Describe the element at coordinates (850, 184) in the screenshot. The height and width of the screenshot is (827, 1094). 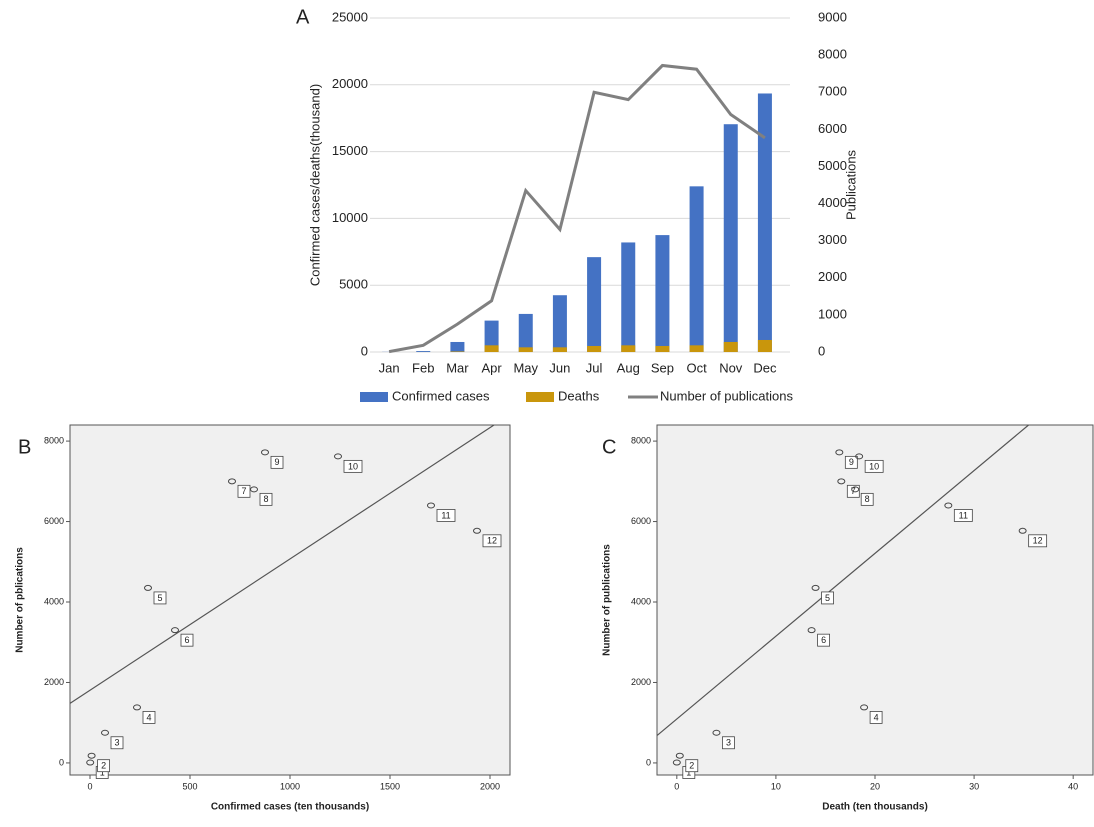
I see `y2-axis-label: Publications` at that location.